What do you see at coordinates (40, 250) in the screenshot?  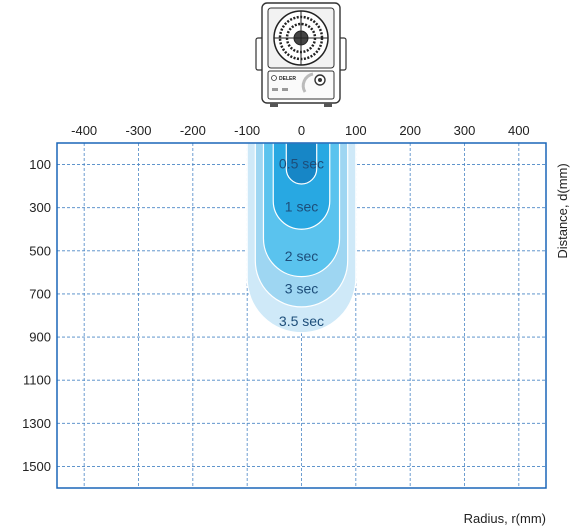 I see `y-tick-label: 500` at bounding box center [40, 250].